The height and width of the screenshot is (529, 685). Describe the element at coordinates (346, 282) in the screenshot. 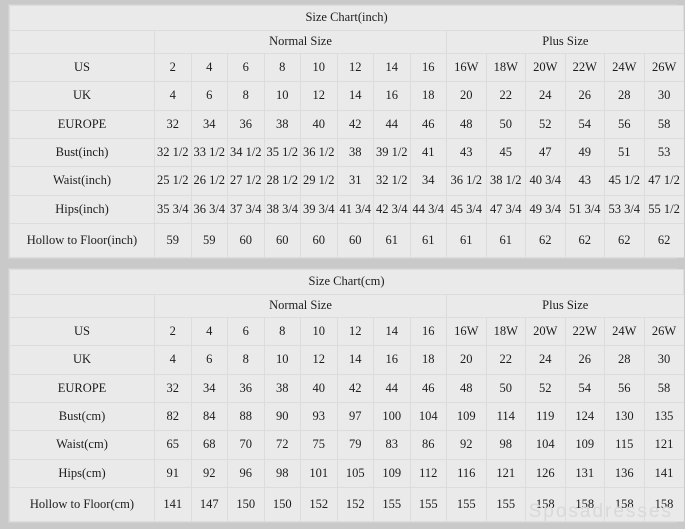

I see `chart-title: Size Chart(cm)` at that location.